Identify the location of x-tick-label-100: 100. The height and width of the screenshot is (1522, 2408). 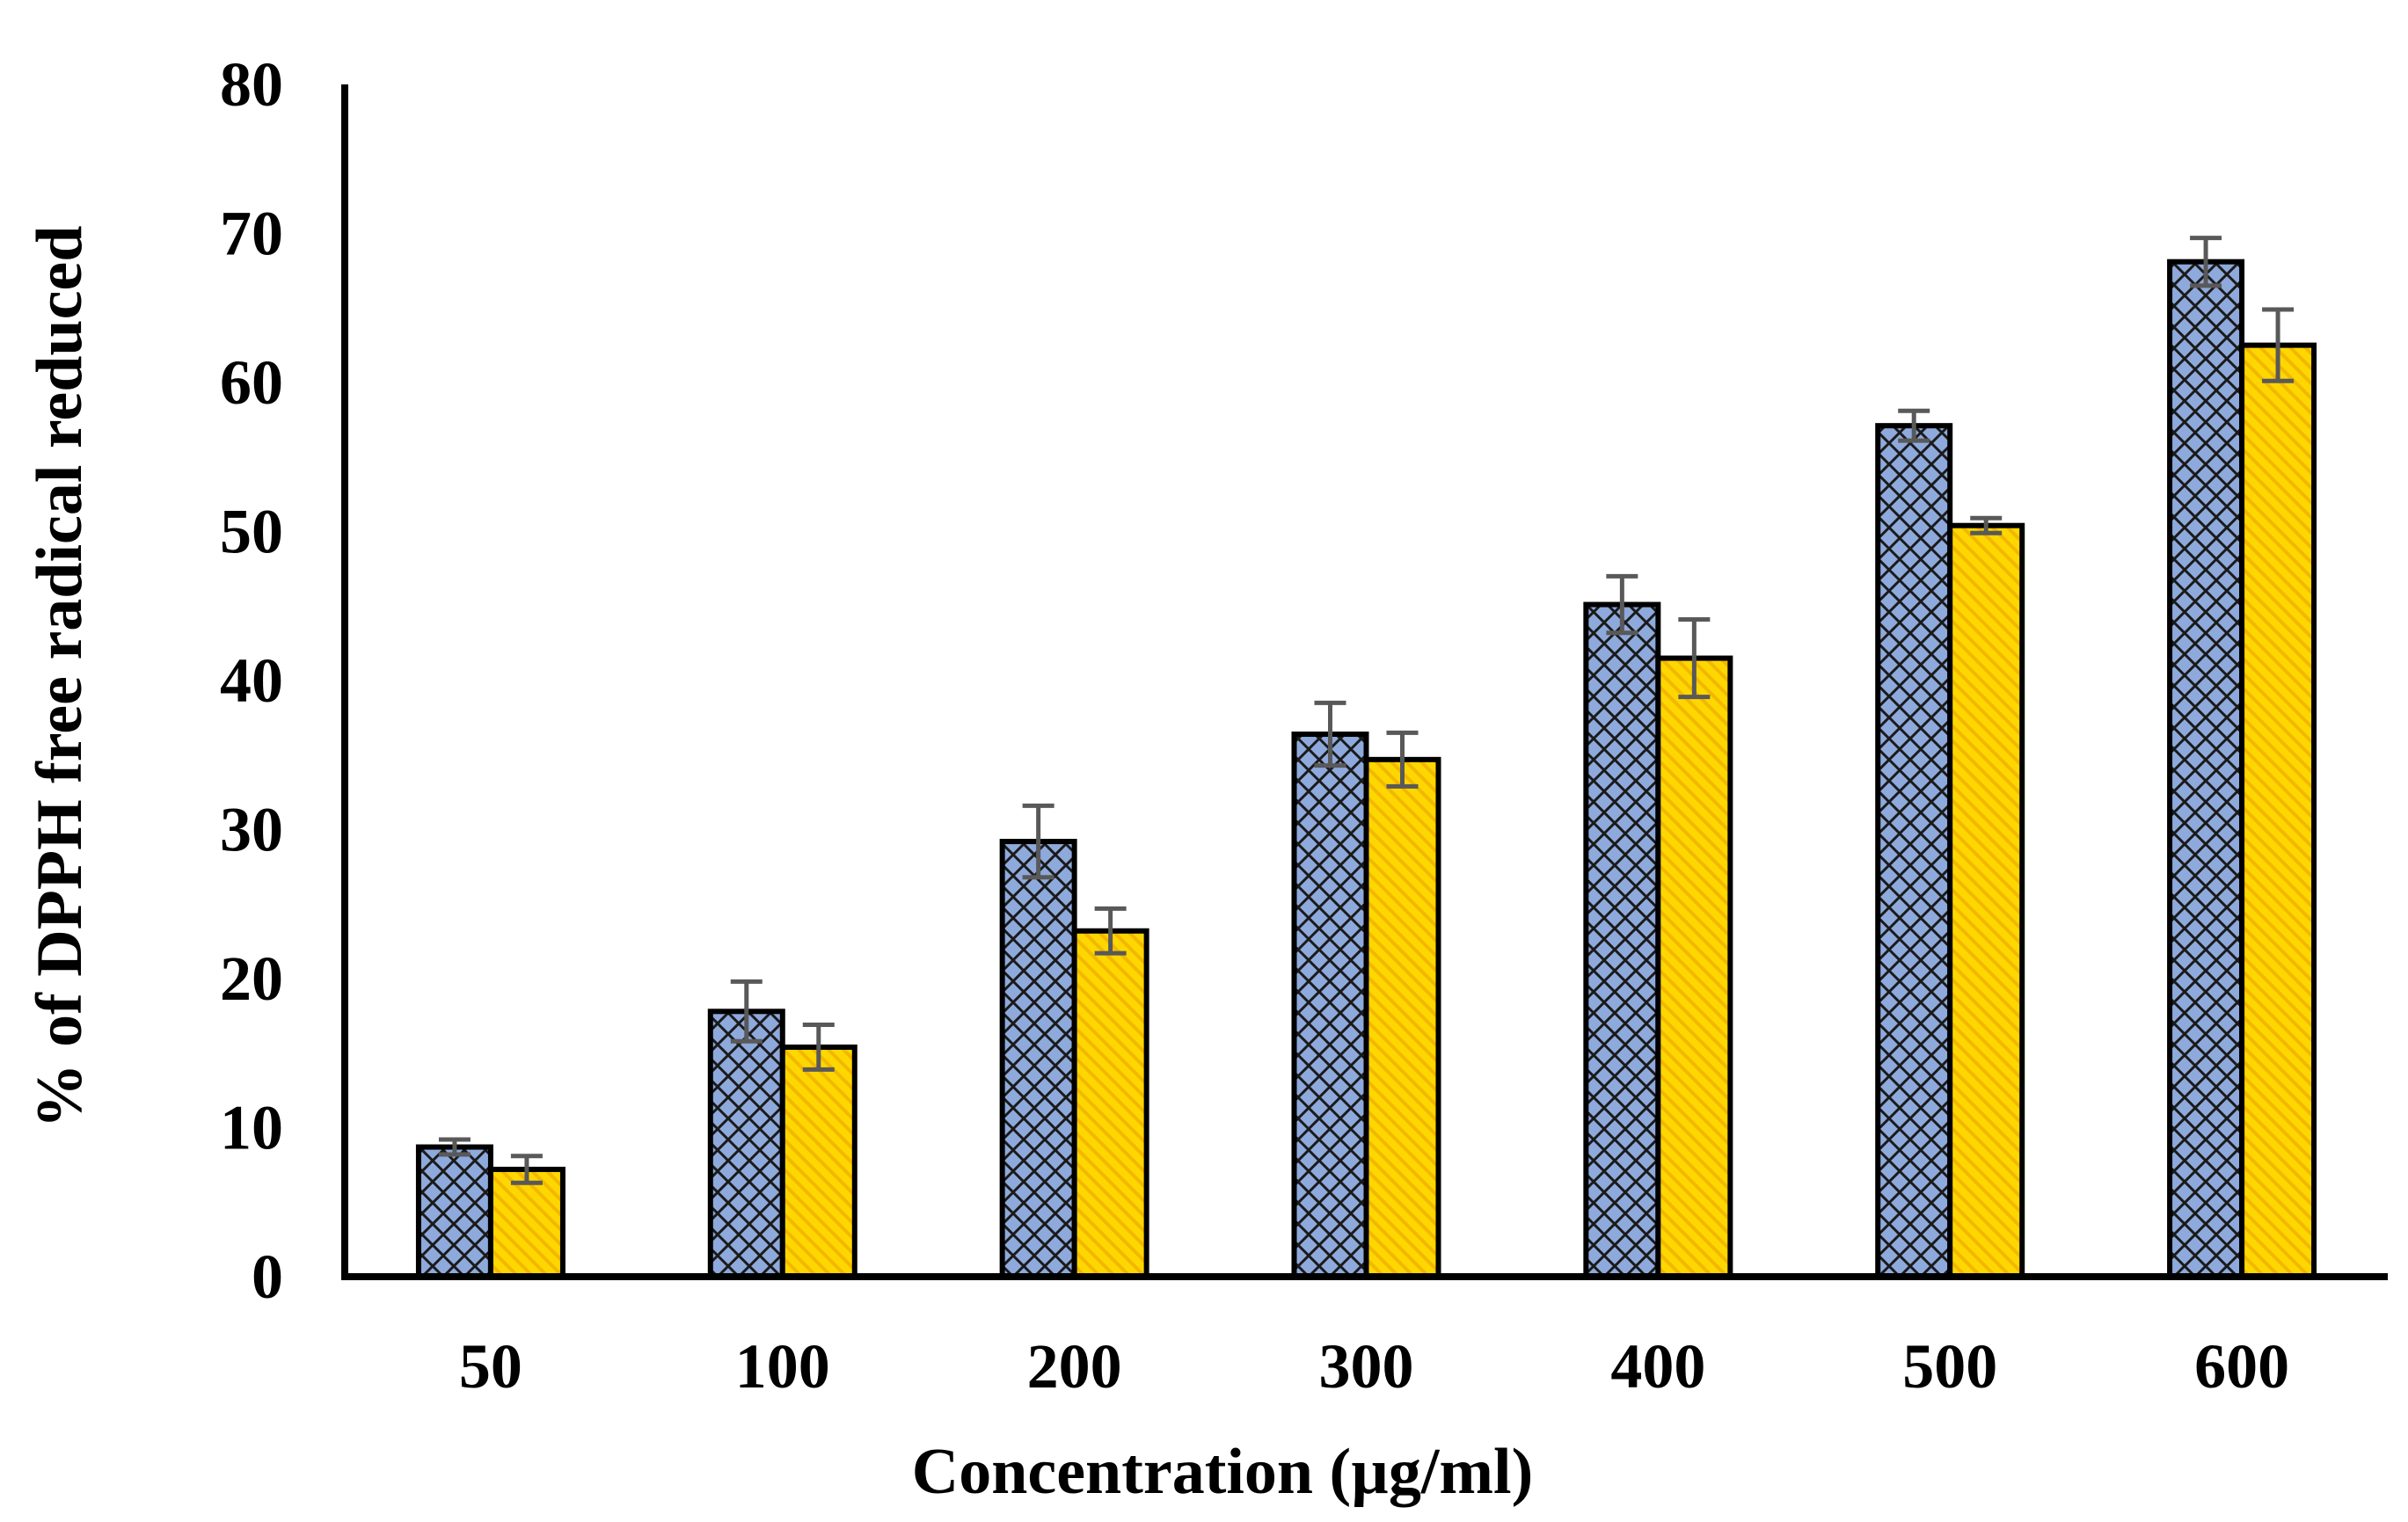
(782, 1366).